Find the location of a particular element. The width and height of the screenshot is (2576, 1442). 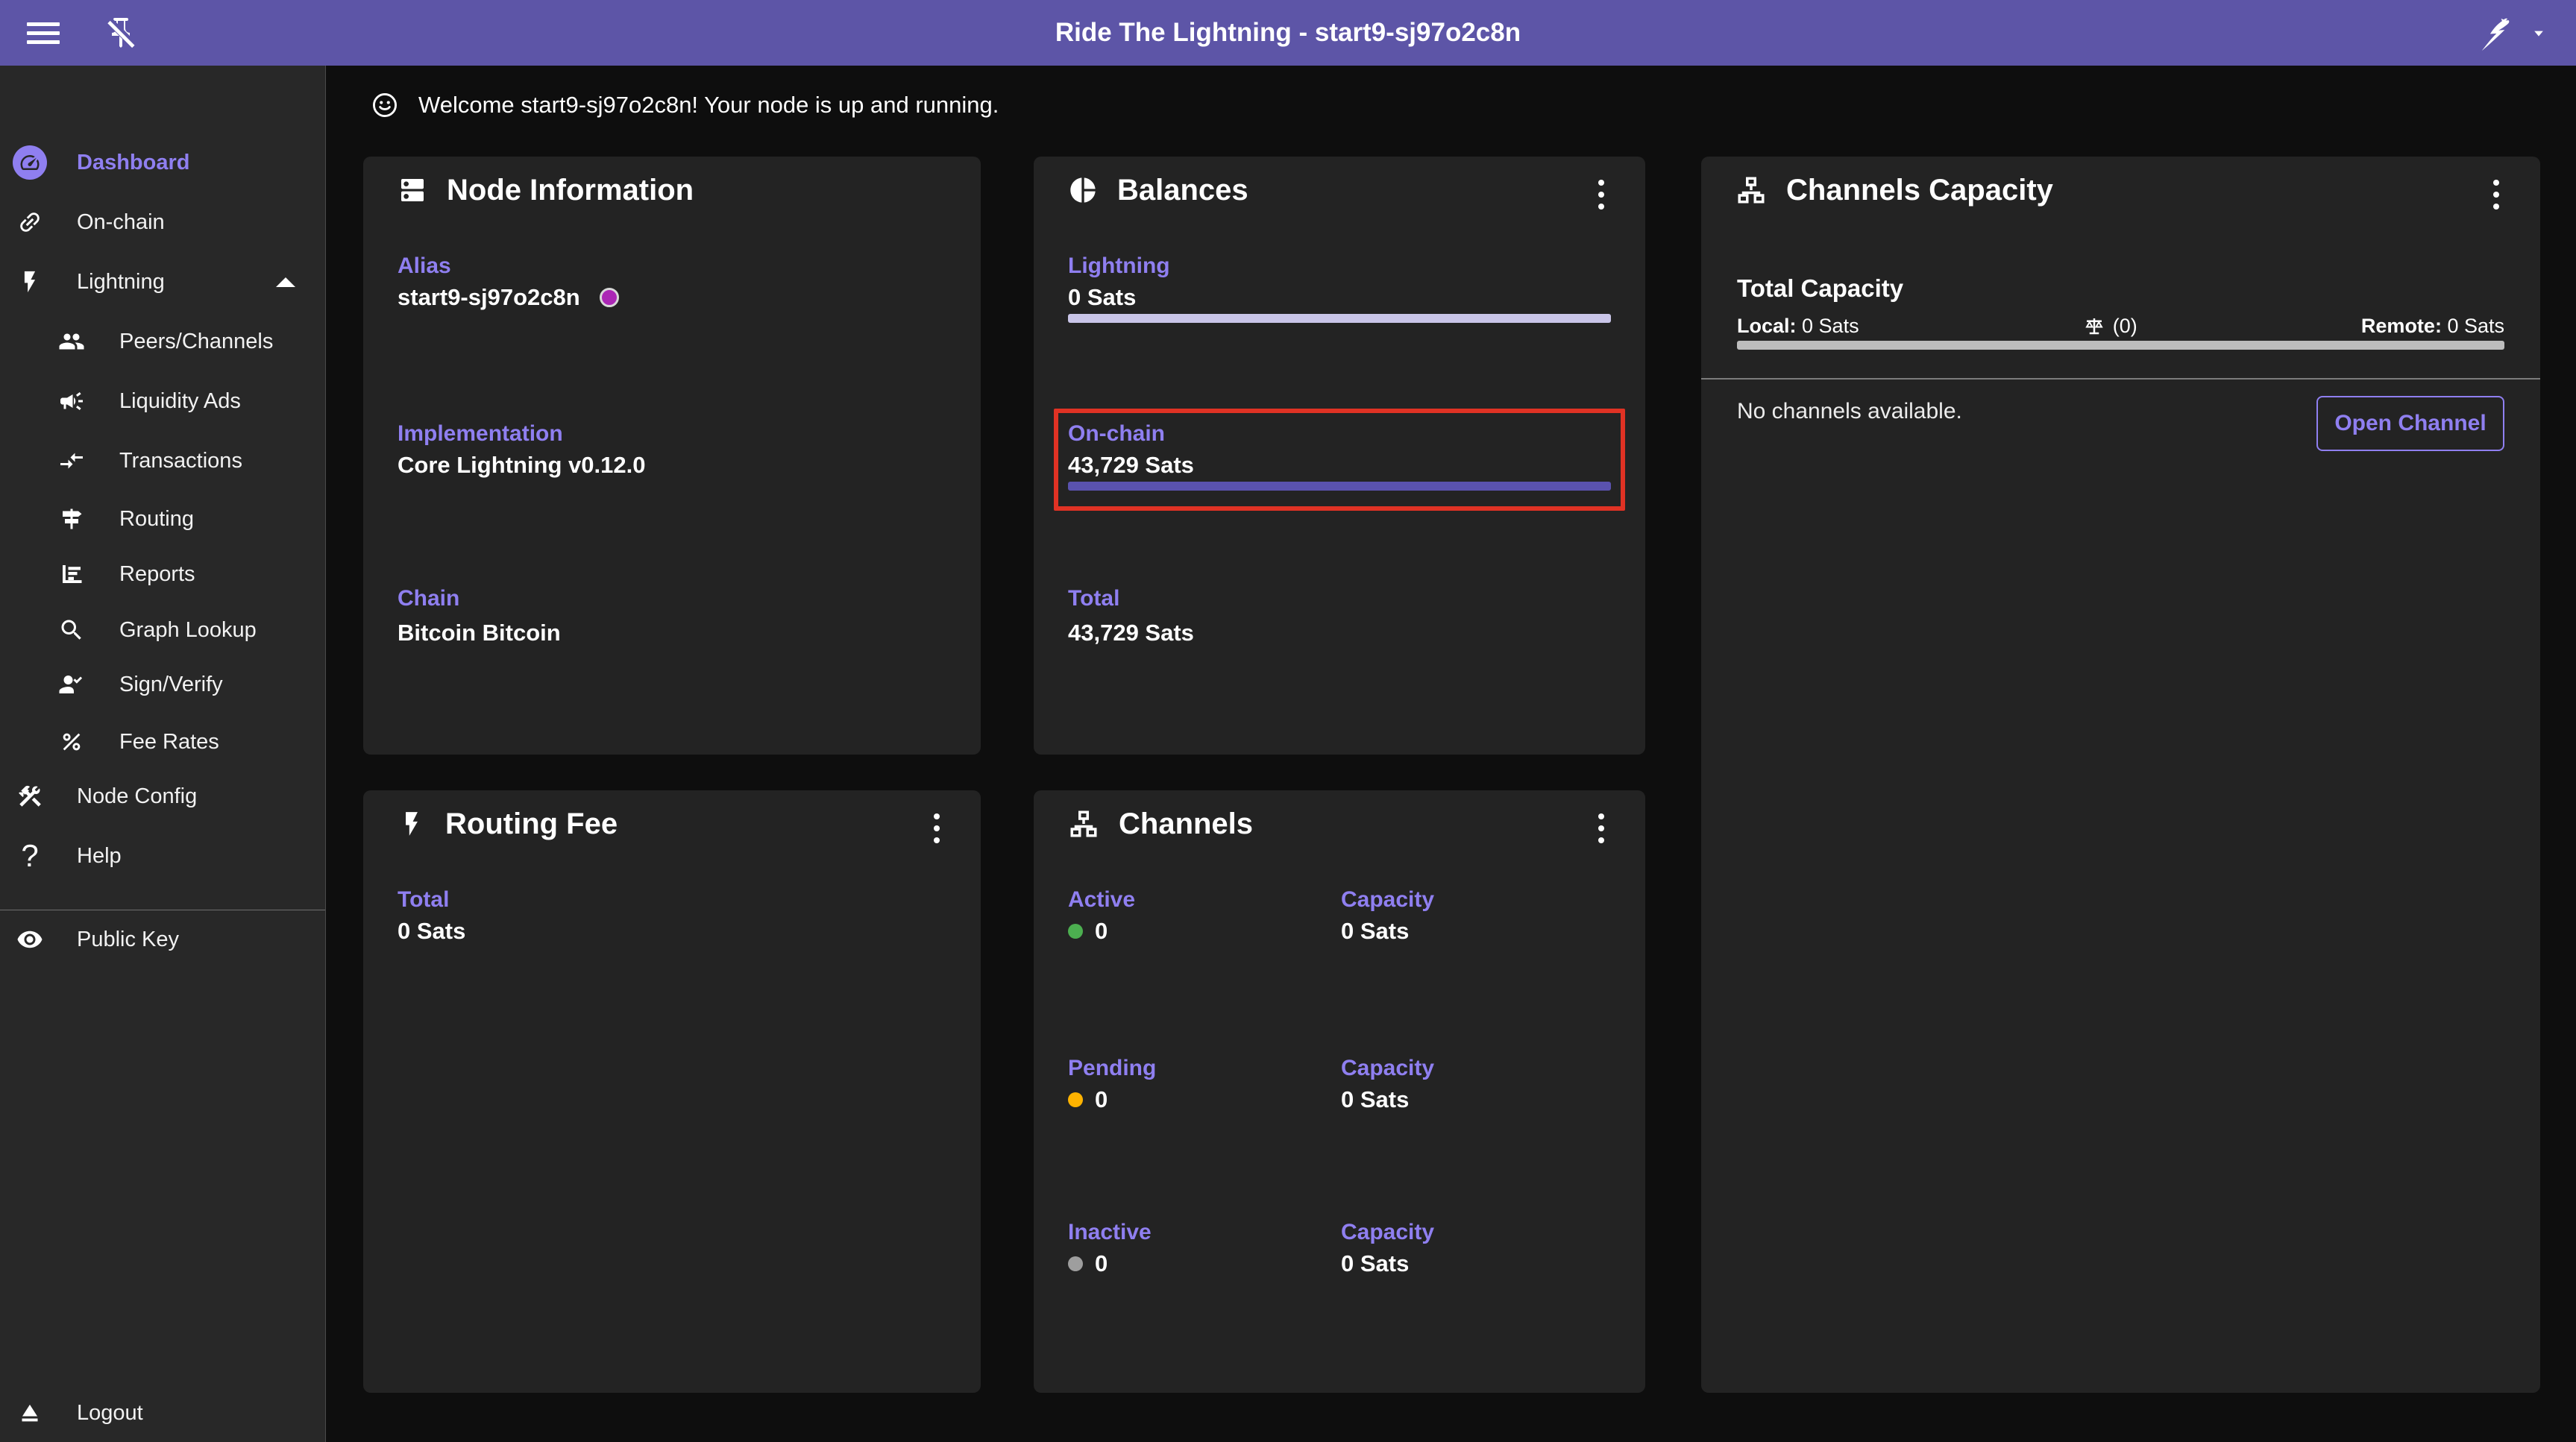

sidebar-item-label: Public Key is located at coordinates (129, 939).